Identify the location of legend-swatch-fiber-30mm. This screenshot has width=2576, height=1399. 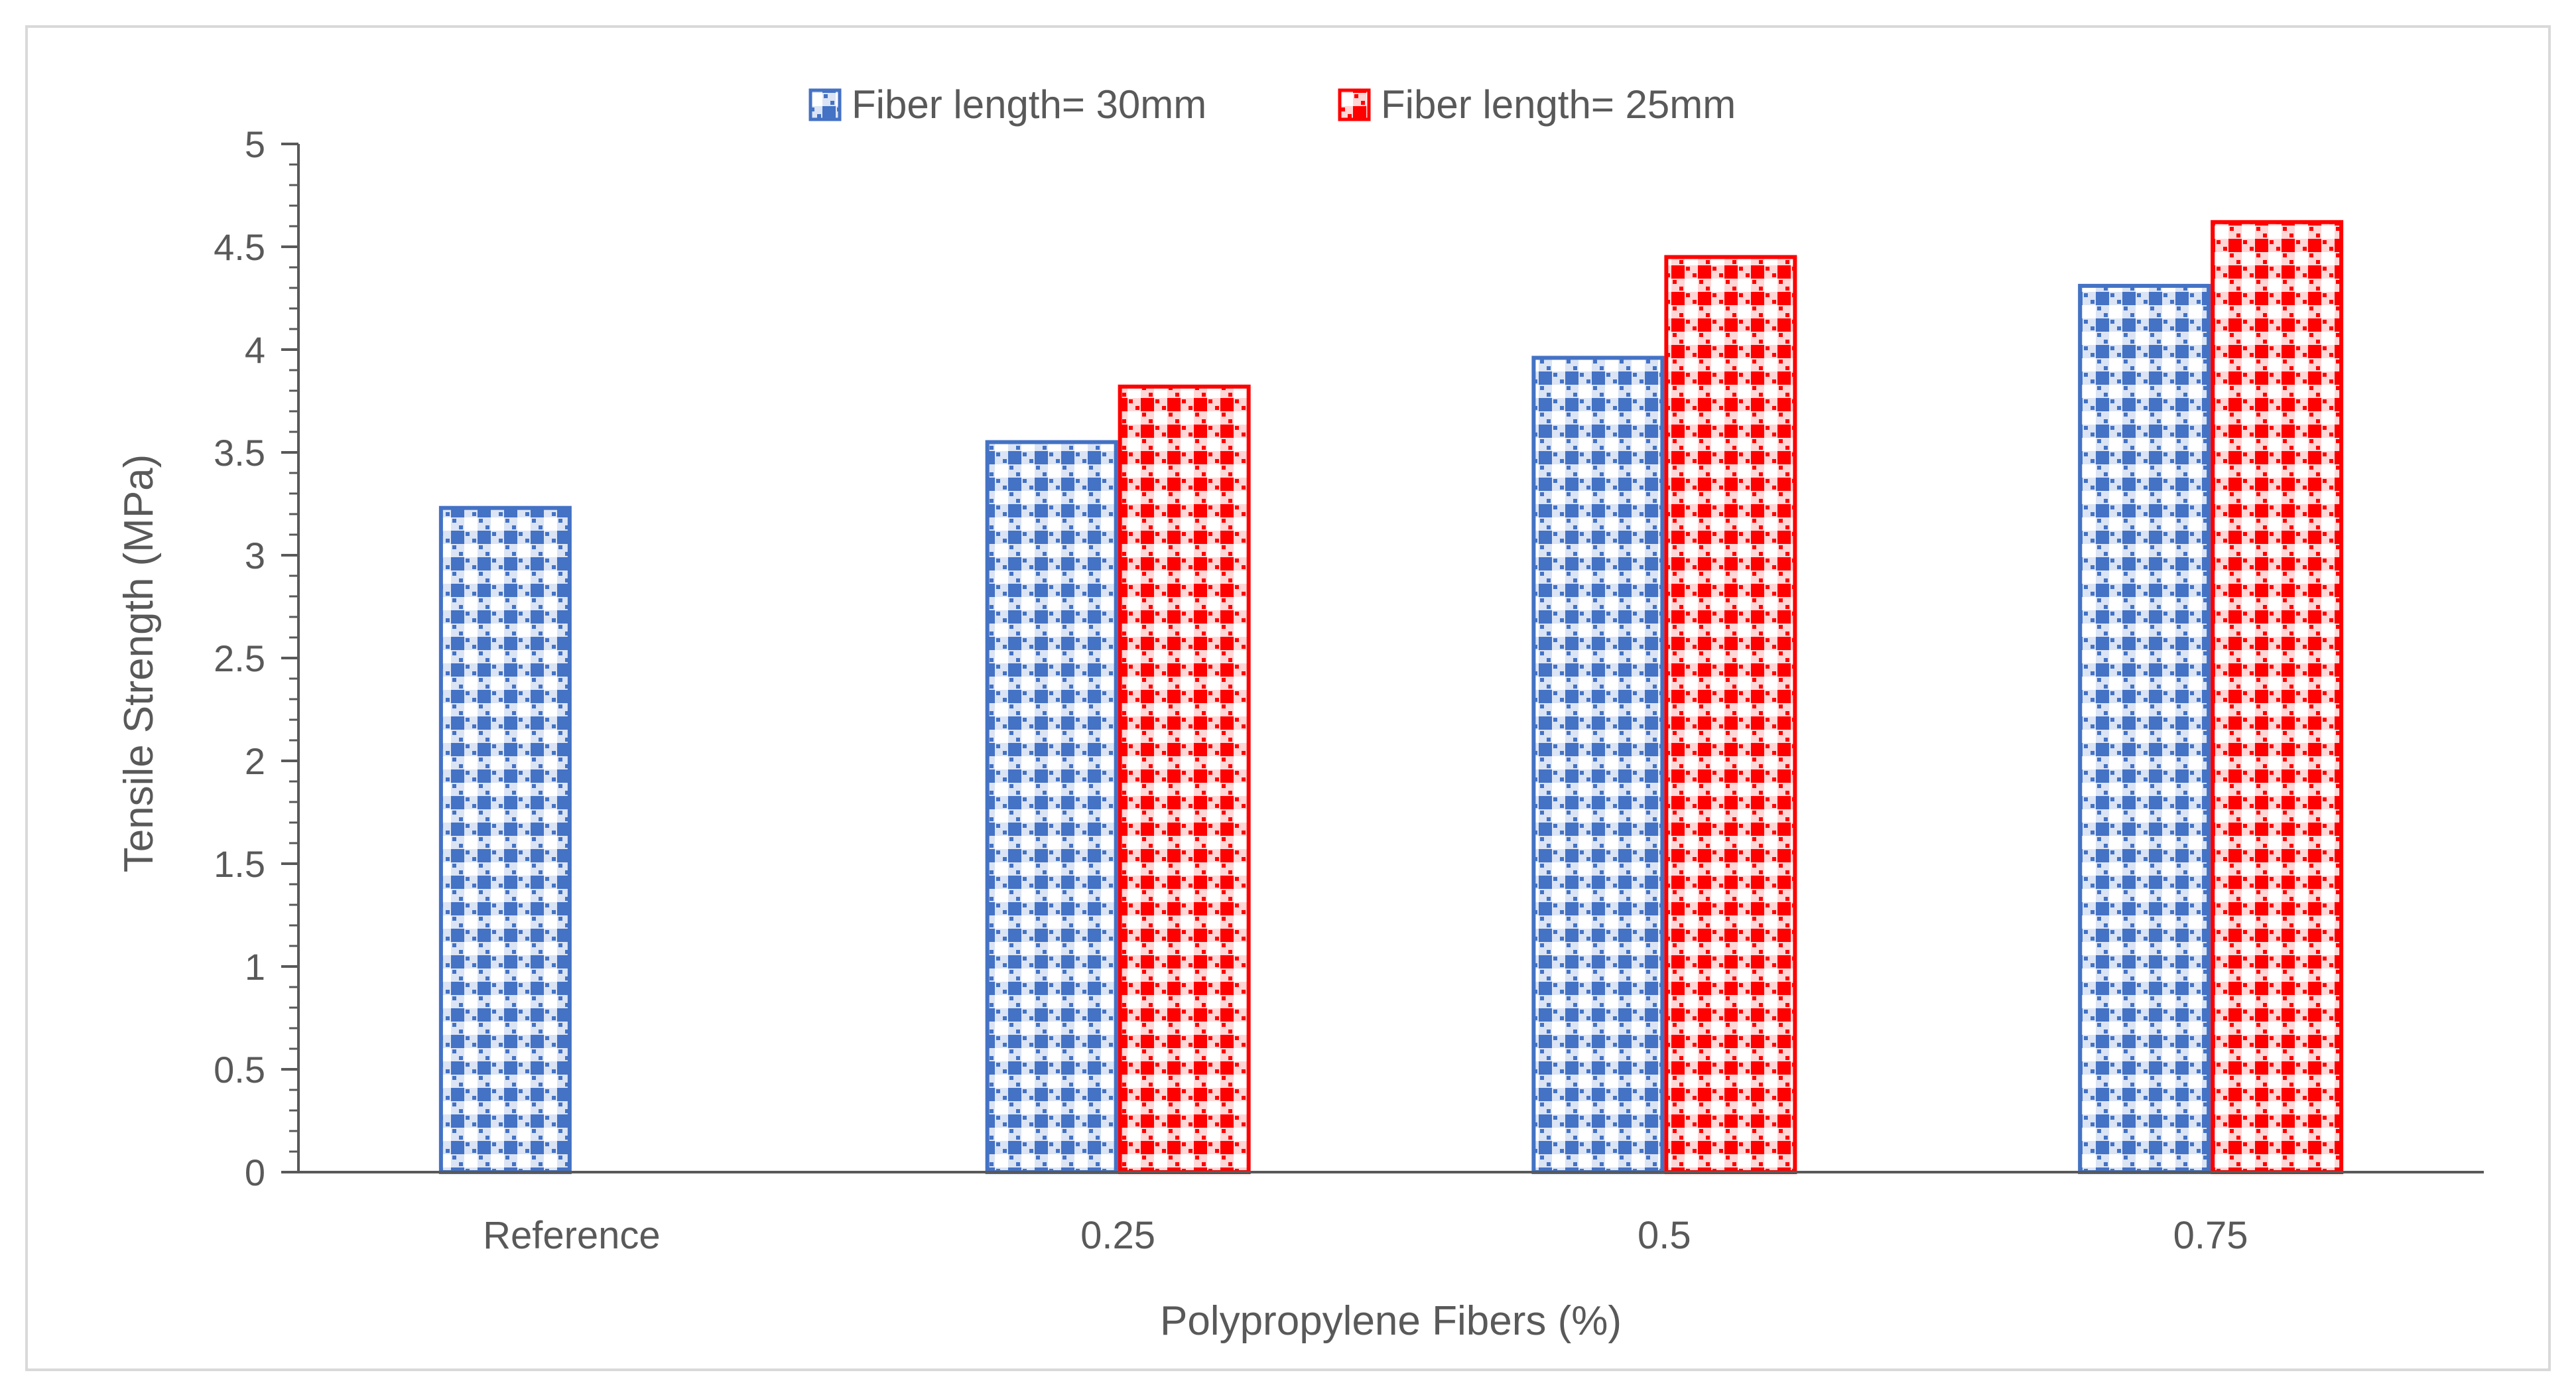
(825, 104).